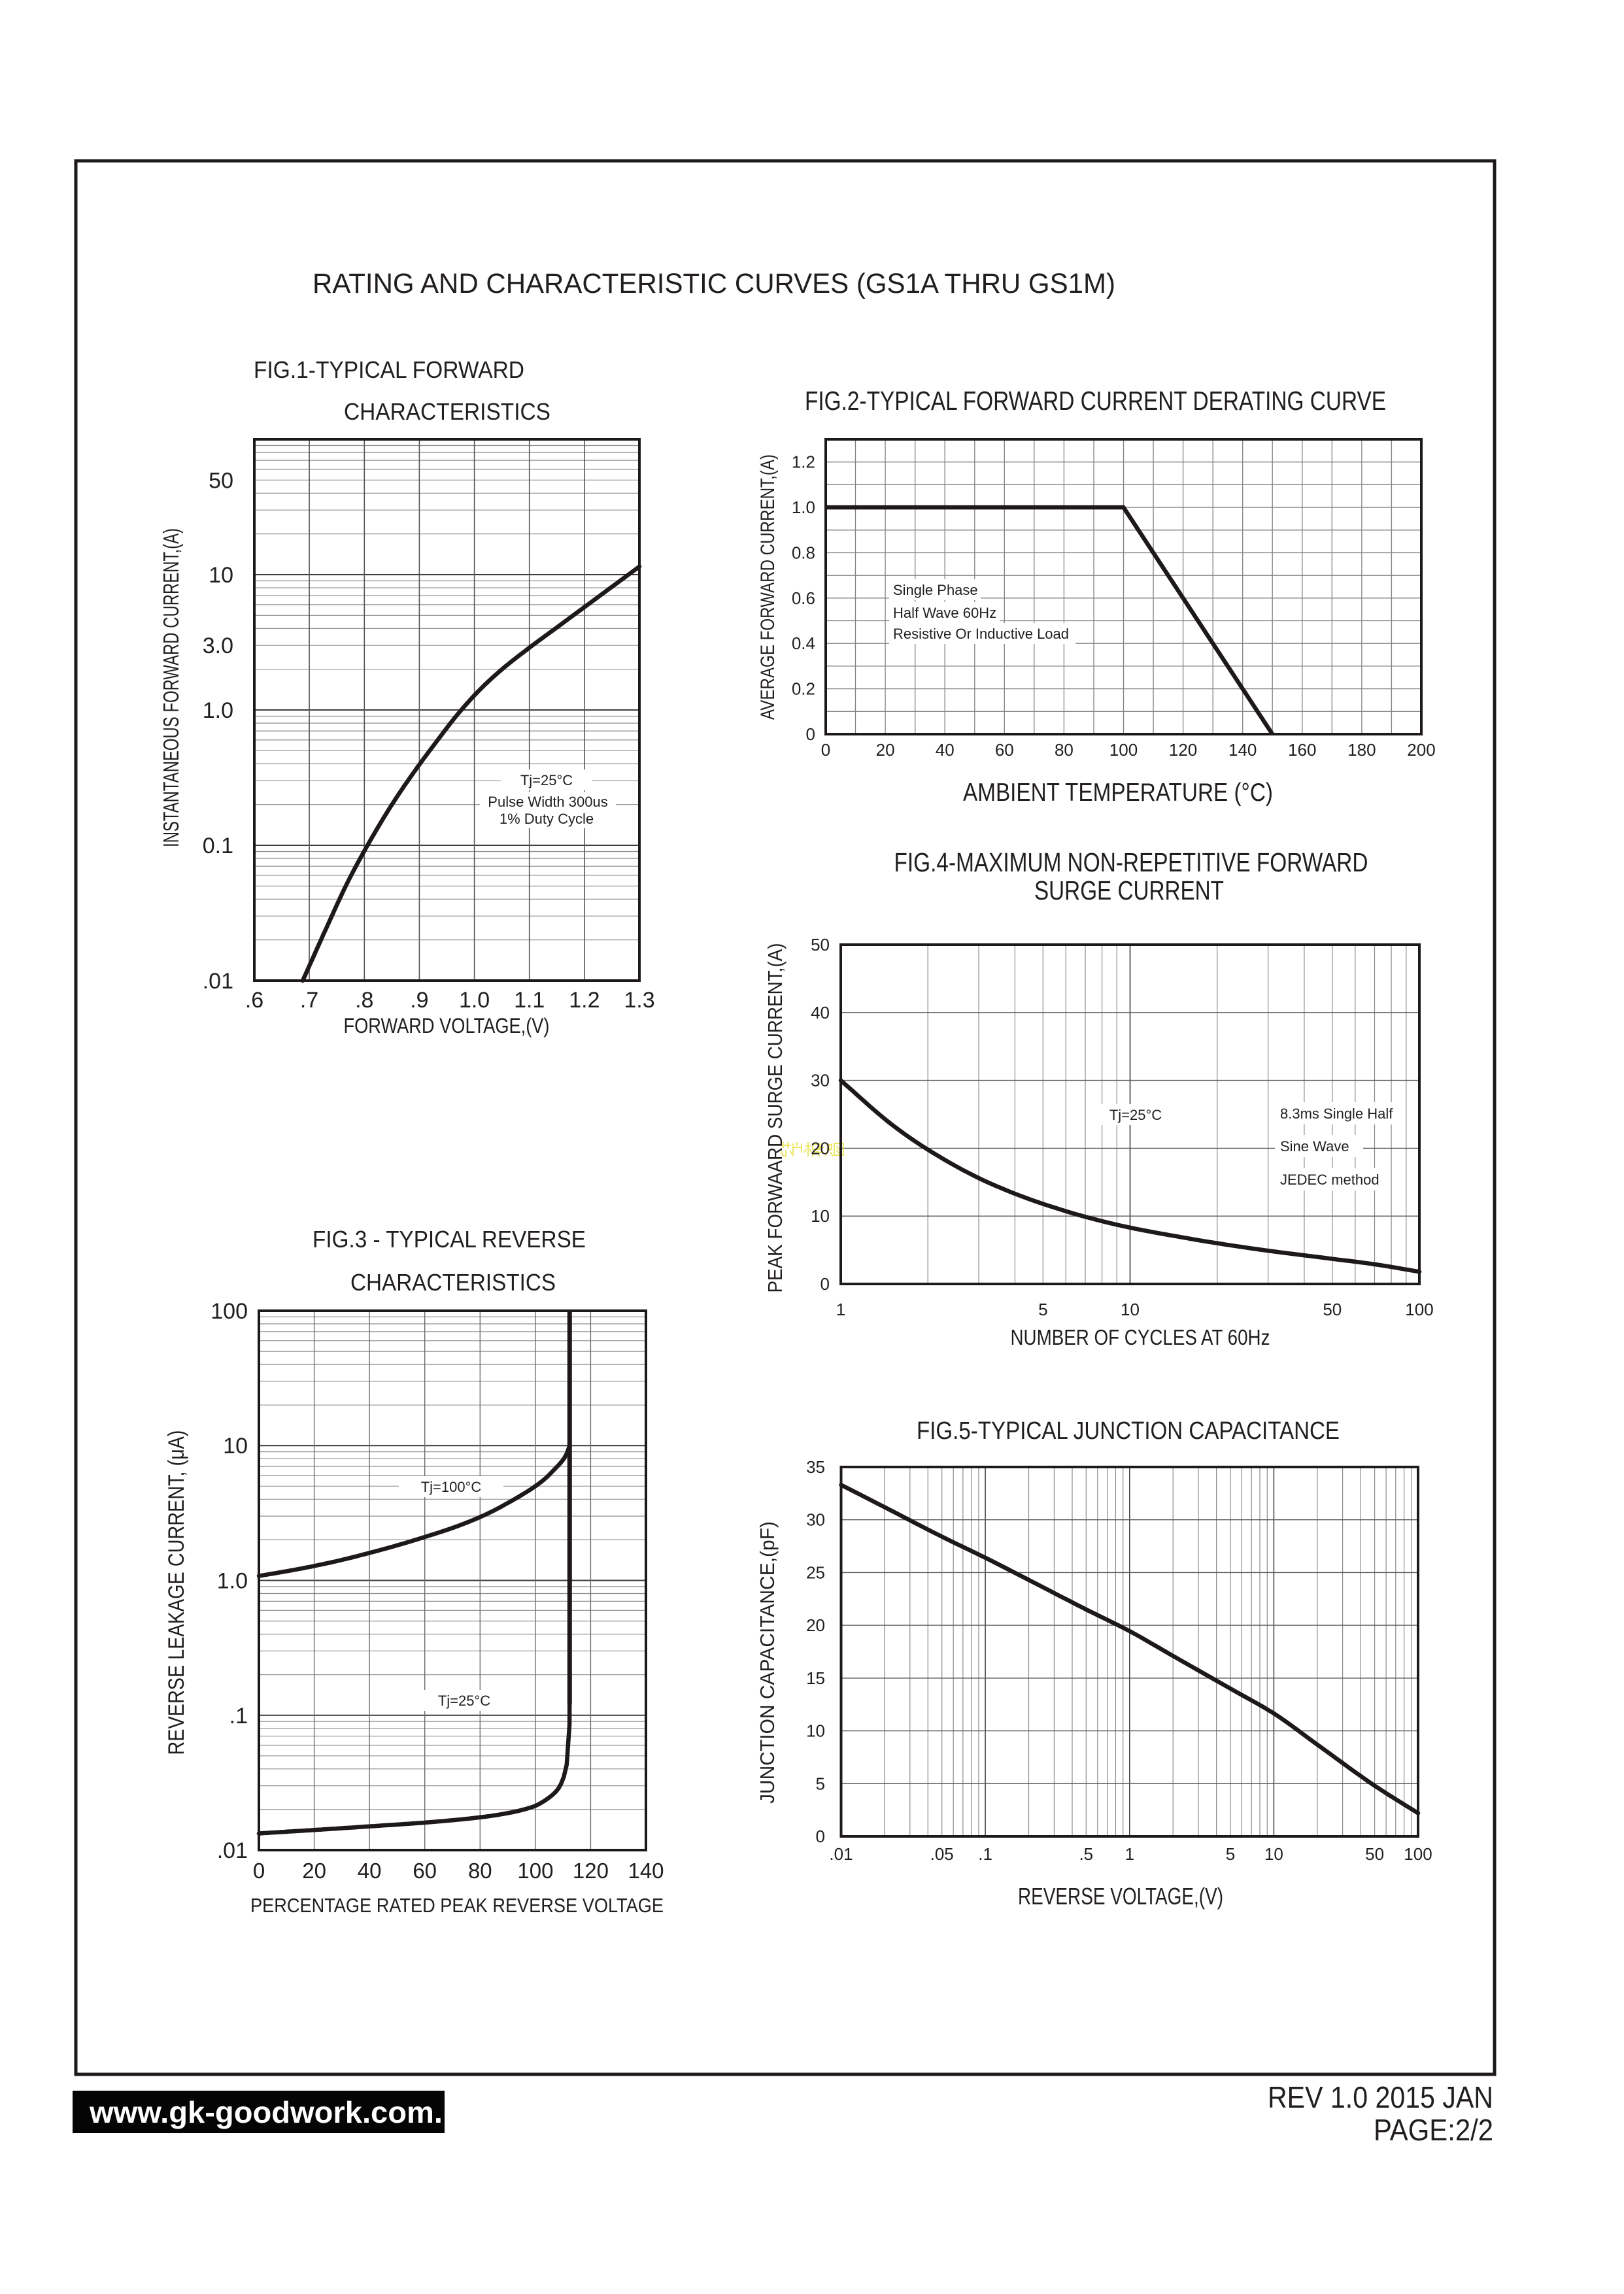  What do you see at coordinates (944, 613) in the screenshot?
I see `svg-text: Half Wave 60Hz` at bounding box center [944, 613].